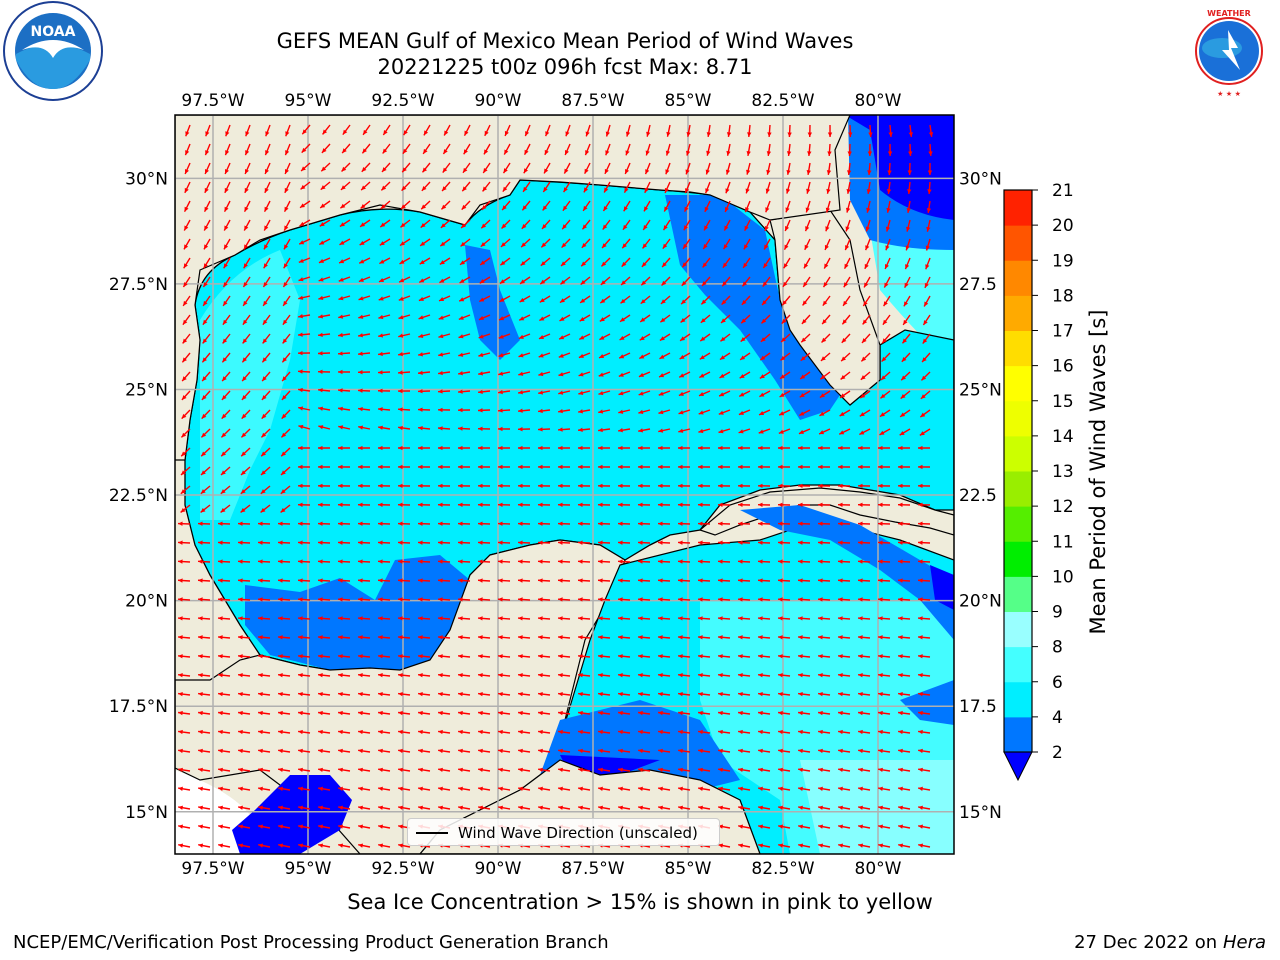 This screenshot has height=960, width=1280. I want to click on lon-tick-label-bottom: 82.5°W, so click(782, 869).